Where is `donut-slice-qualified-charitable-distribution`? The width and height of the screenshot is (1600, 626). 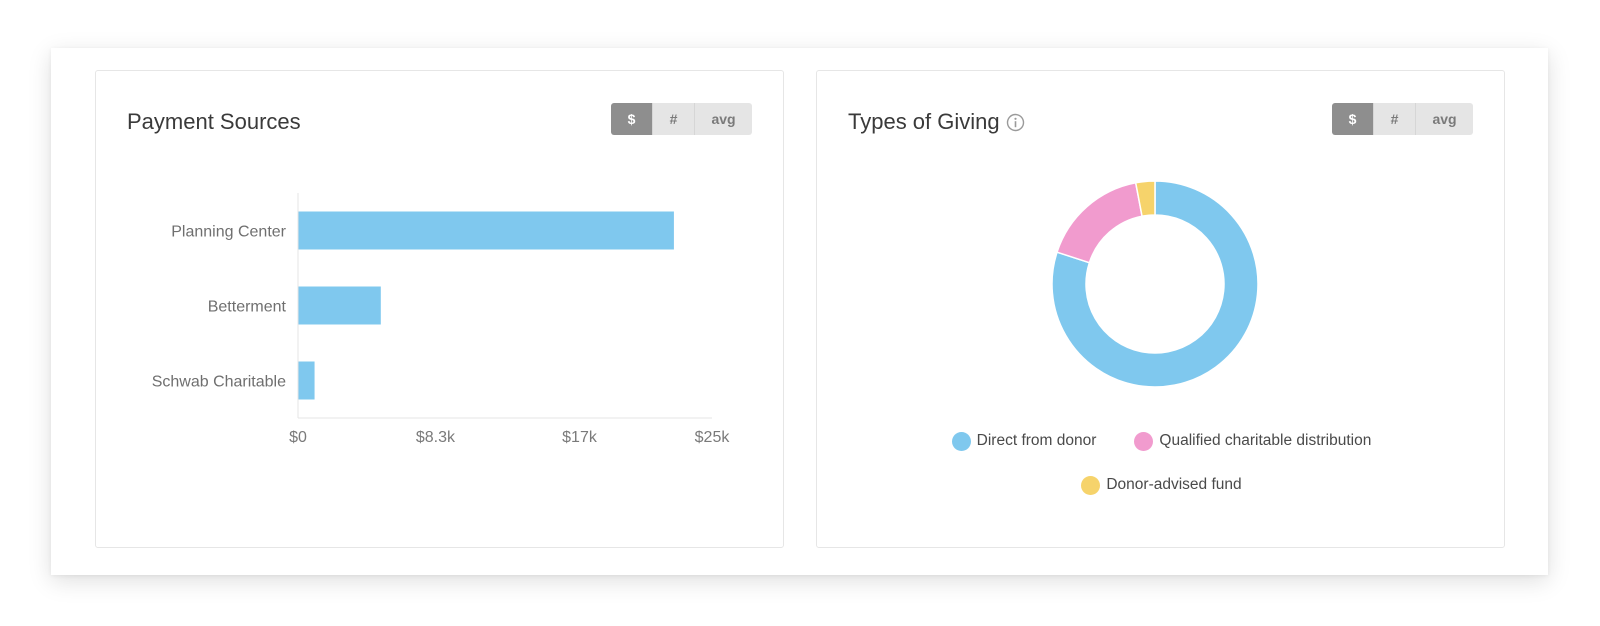
donut-slice-qualified-charitable-distribution is located at coordinates (1099, 223).